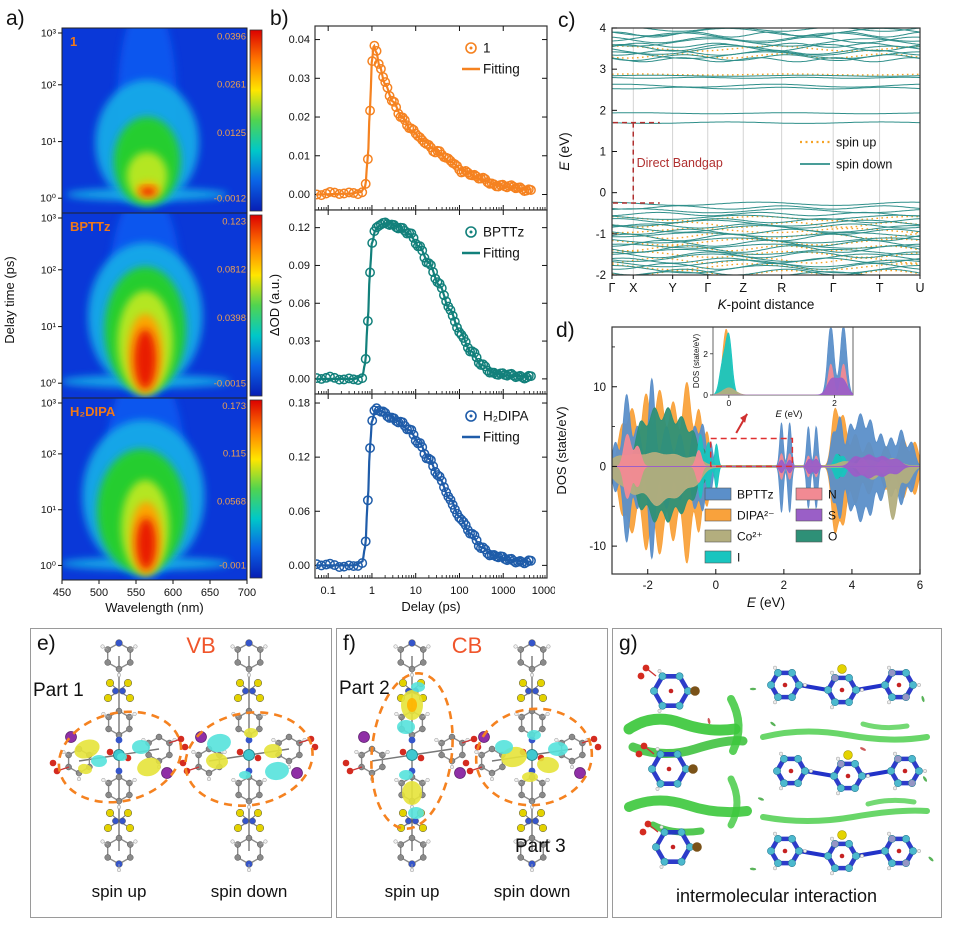 Image resolution: width=953 pixels, height=930 pixels. Describe the element at coordinates (696, 361) in the screenshot. I see `inset-y-label: DOS (state/eV)` at that location.